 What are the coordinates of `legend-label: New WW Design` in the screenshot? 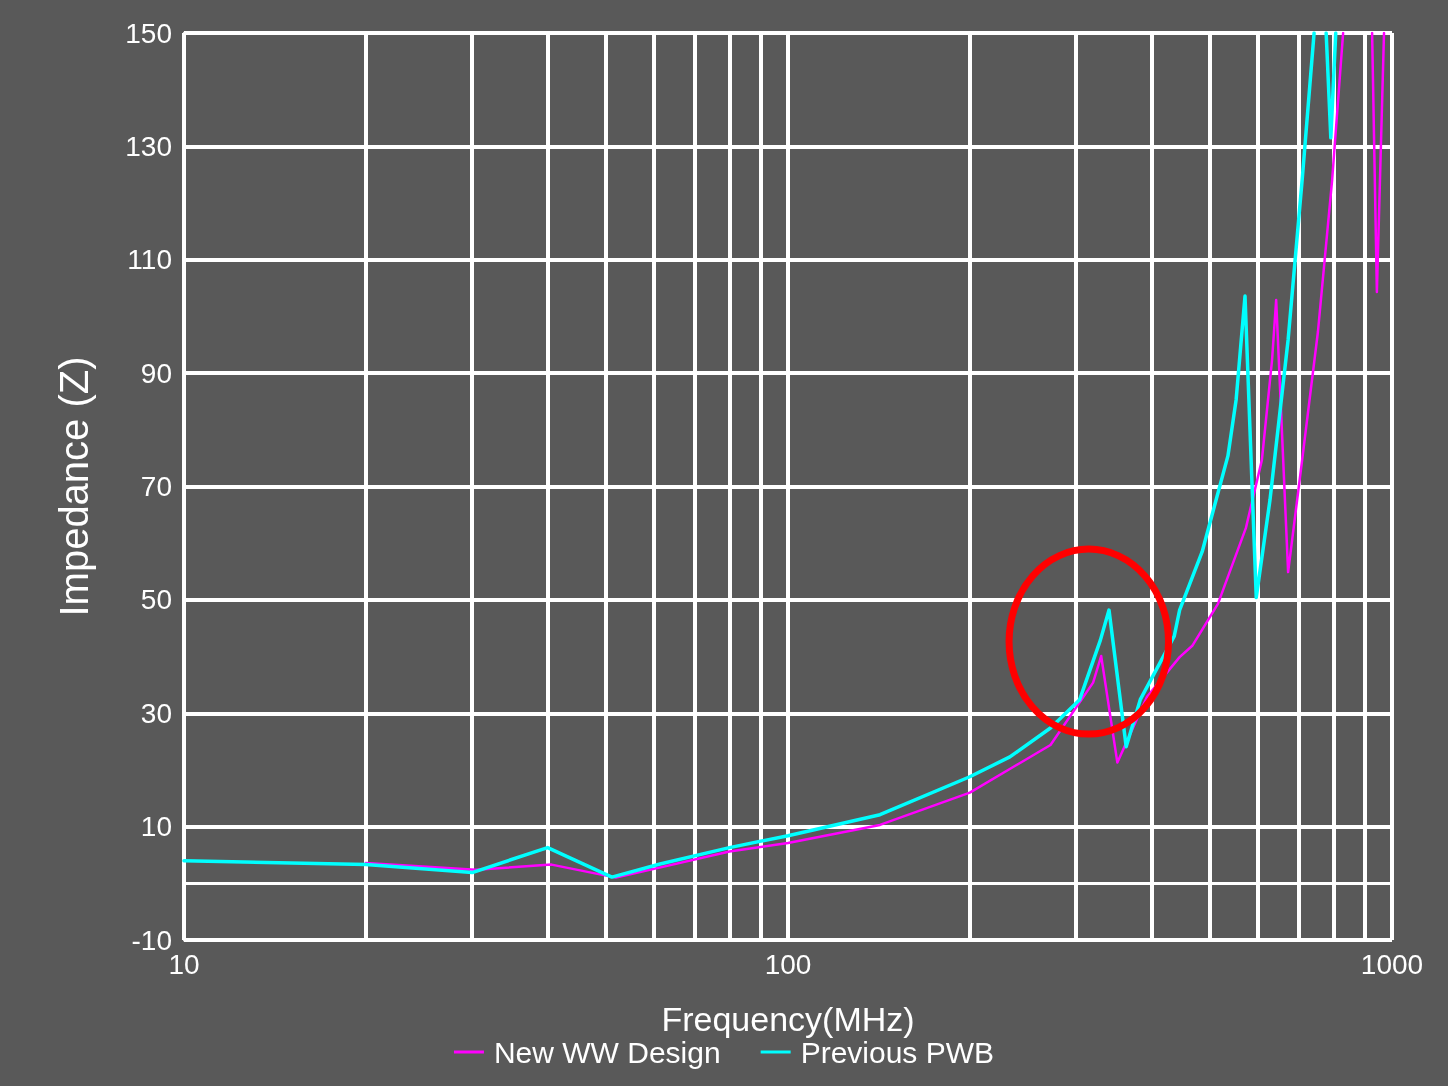 It's located at (607, 1052).